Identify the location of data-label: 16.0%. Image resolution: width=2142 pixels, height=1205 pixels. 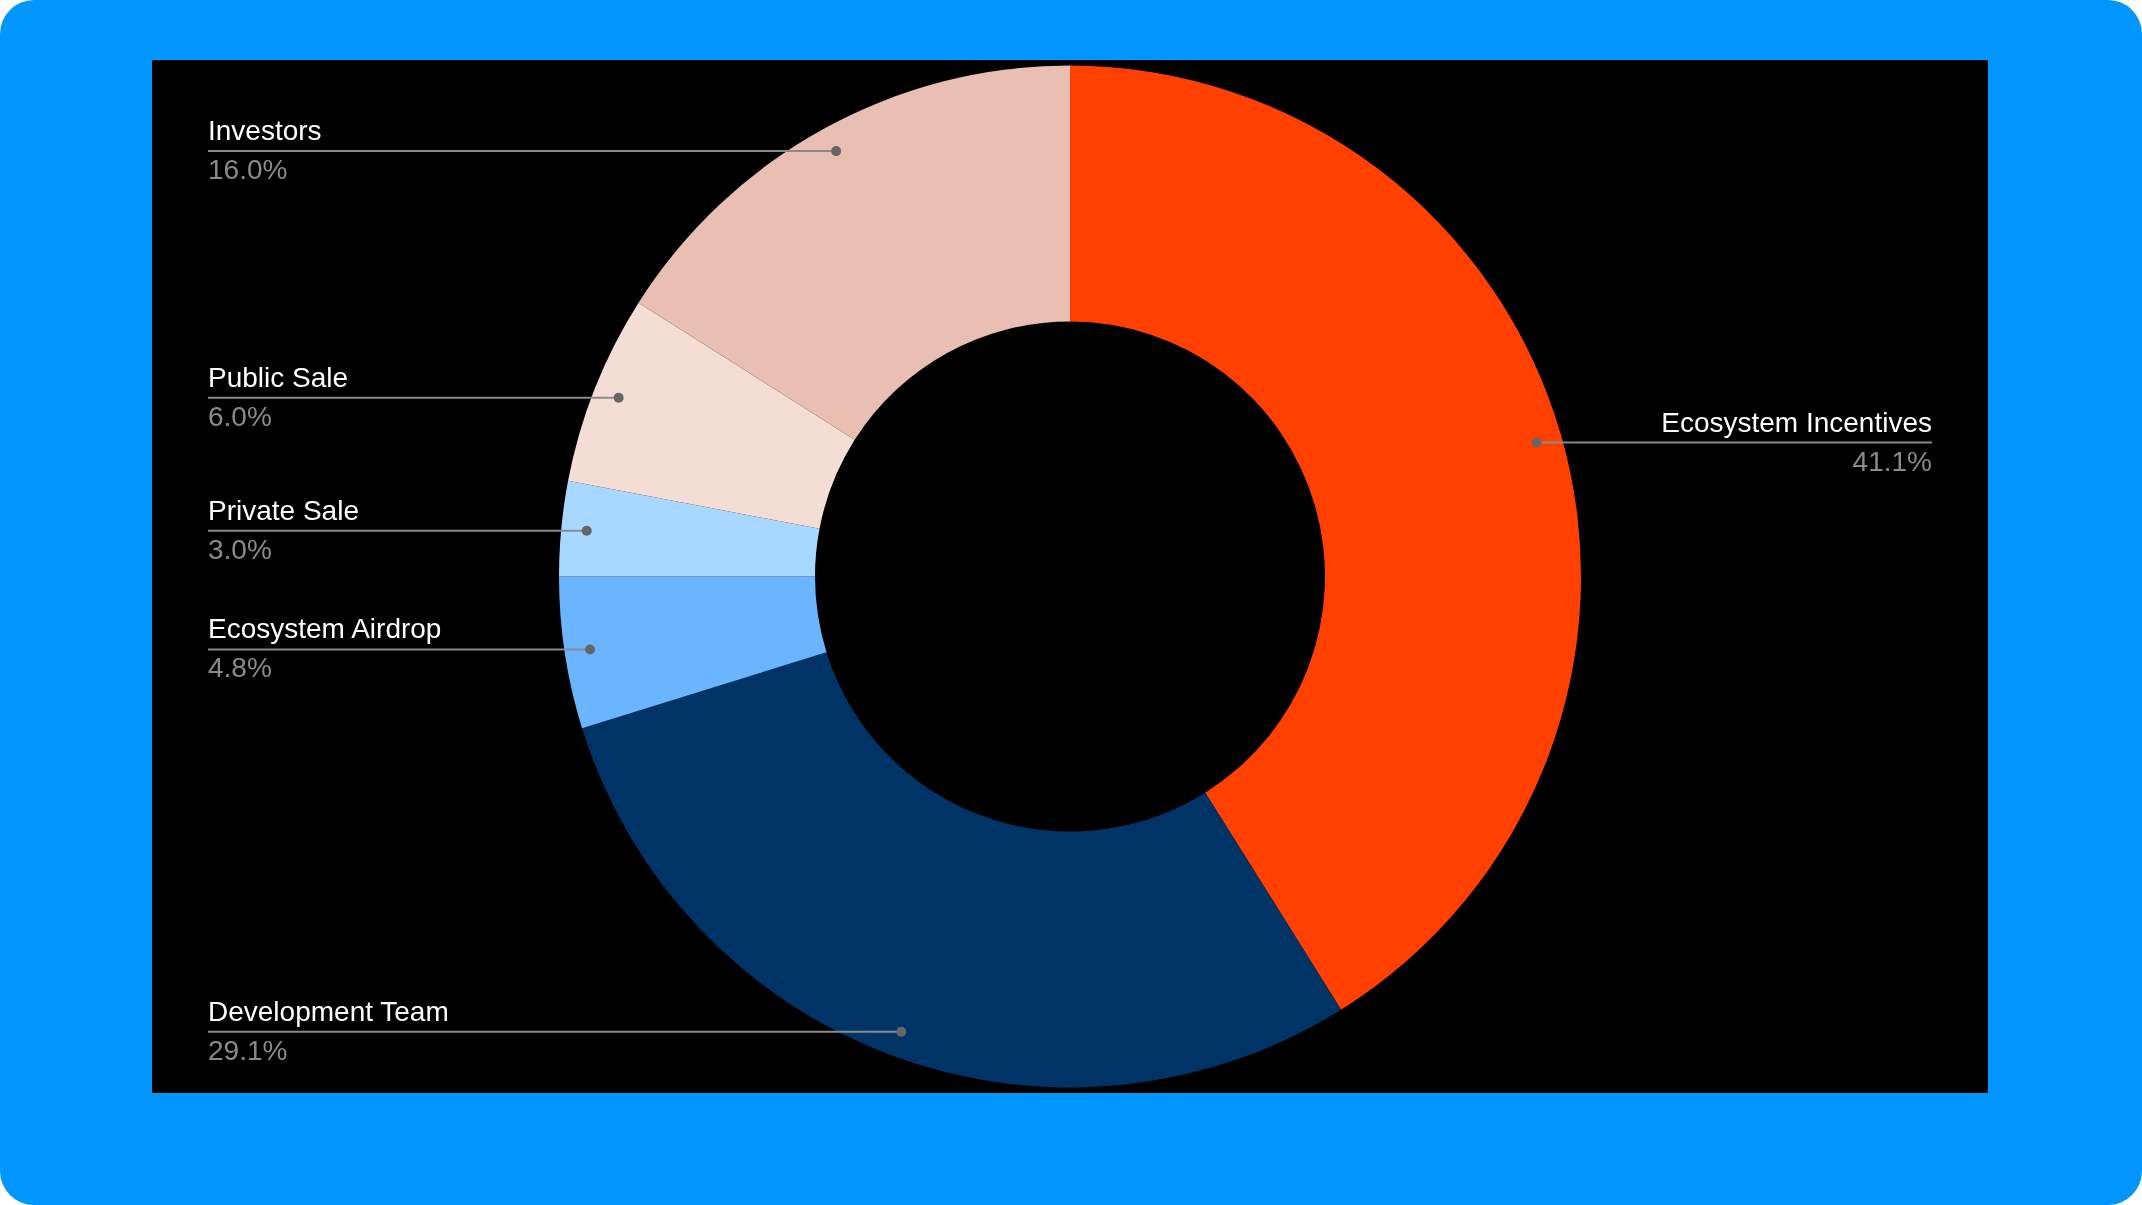
(248, 170).